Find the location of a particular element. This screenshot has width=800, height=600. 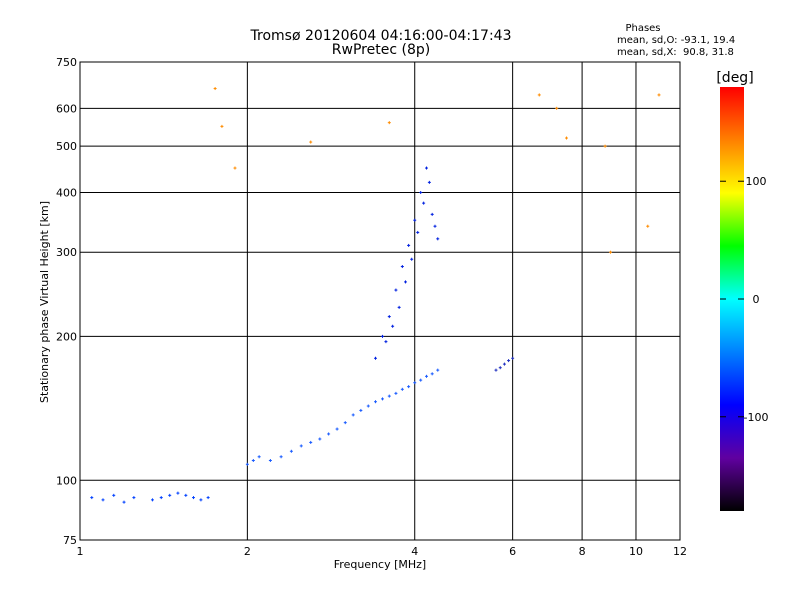

phase-colorbar: [deg] 100 0 -100 is located at coordinates (742, 290).